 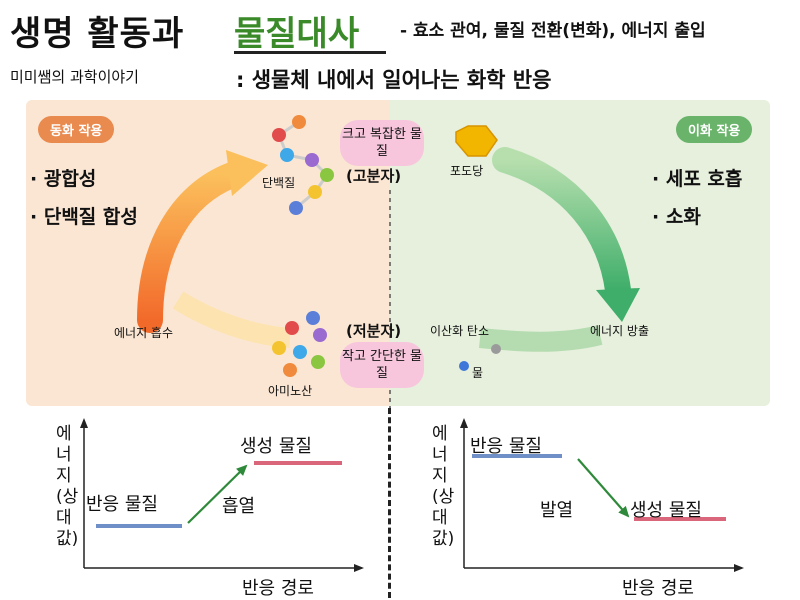 I want to click on small-molecule-tag: (저분자), so click(x=374, y=331).